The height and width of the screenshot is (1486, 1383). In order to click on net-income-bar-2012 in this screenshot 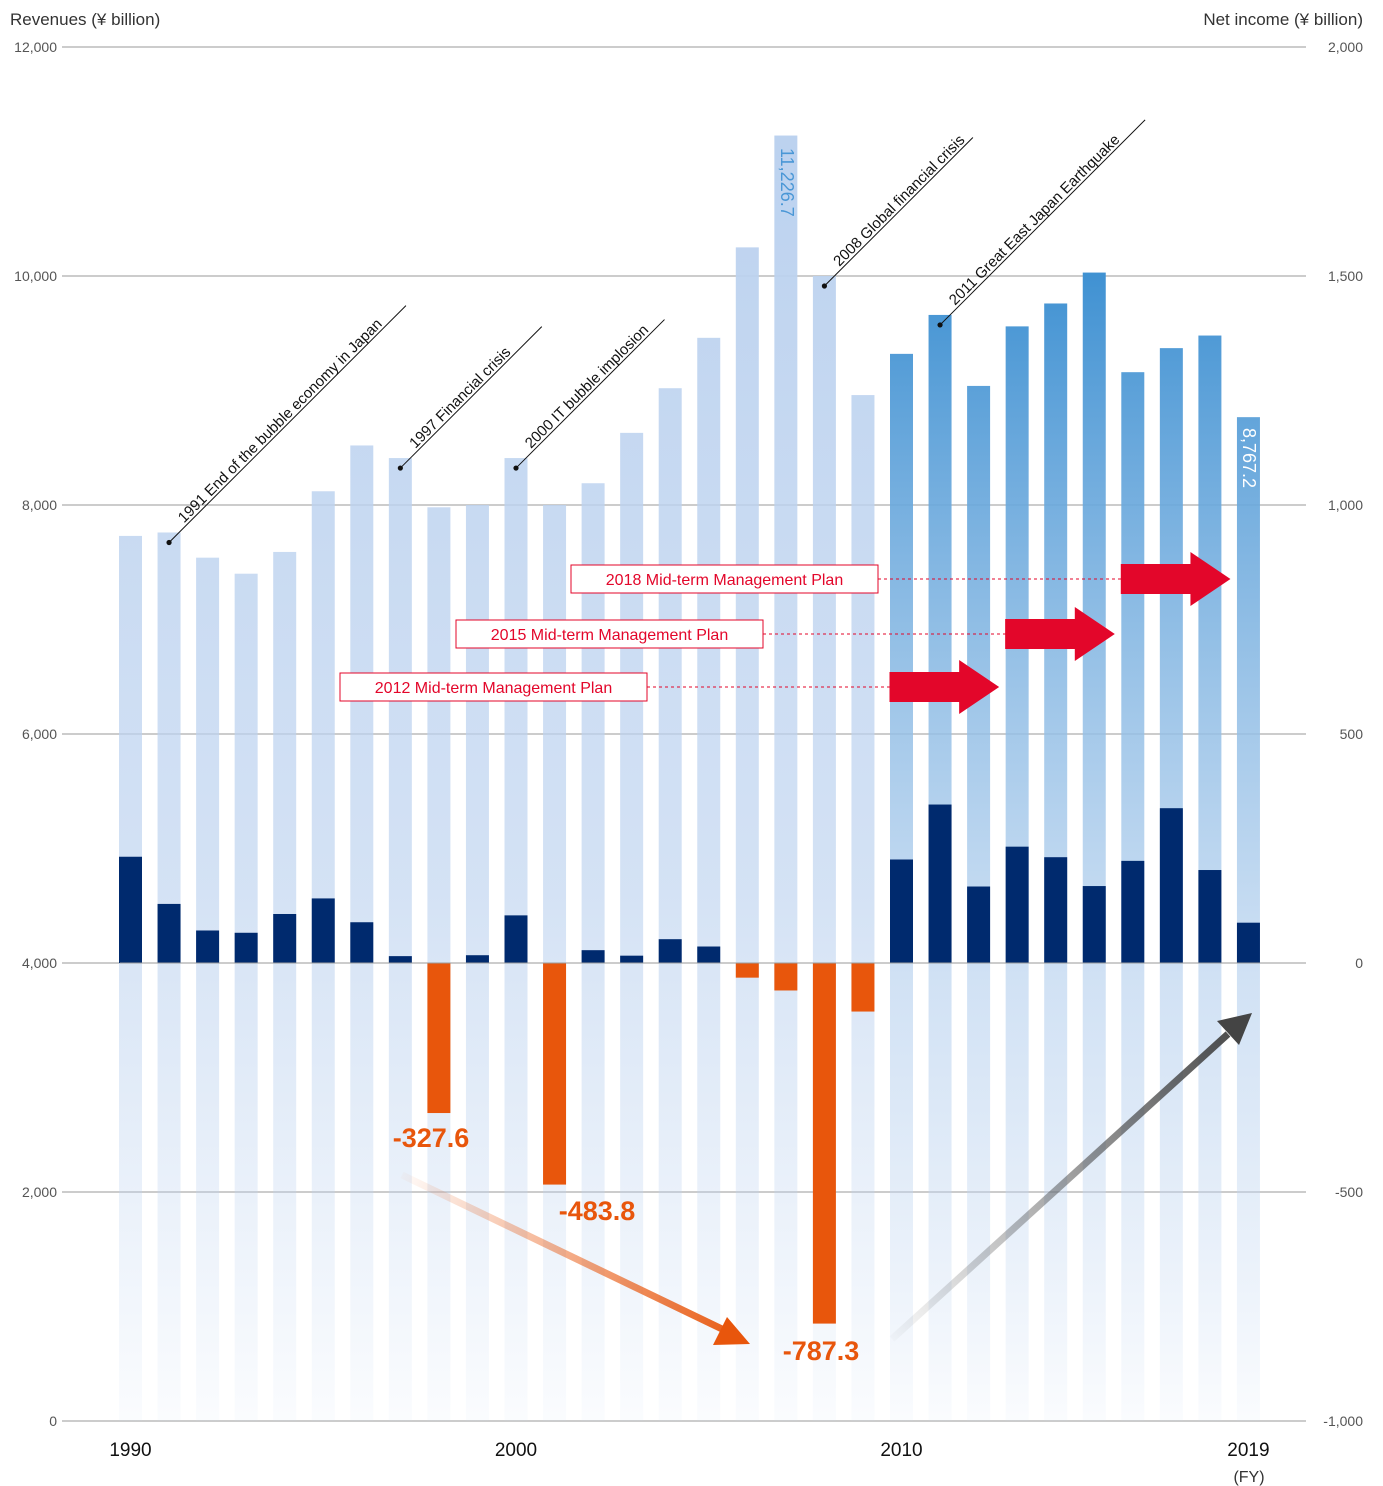, I will do `click(979, 924)`.